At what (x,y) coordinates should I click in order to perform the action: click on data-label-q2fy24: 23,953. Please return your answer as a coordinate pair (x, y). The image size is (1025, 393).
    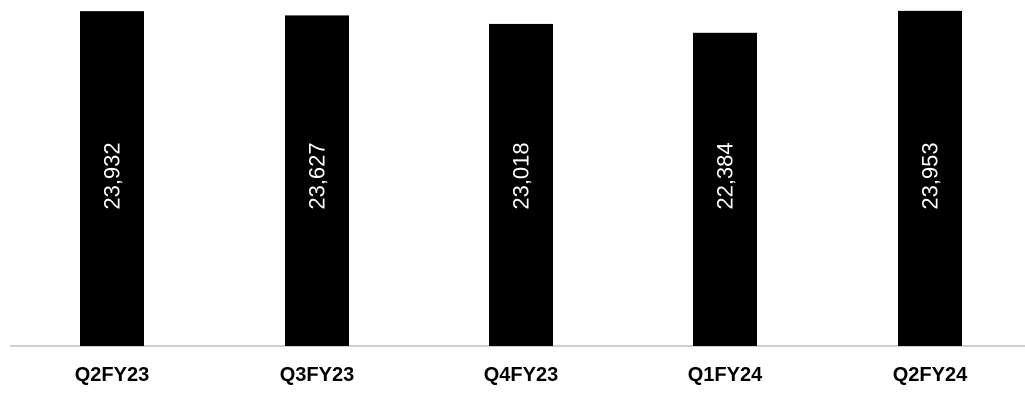
    Looking at the image, I should click on (930, 175).